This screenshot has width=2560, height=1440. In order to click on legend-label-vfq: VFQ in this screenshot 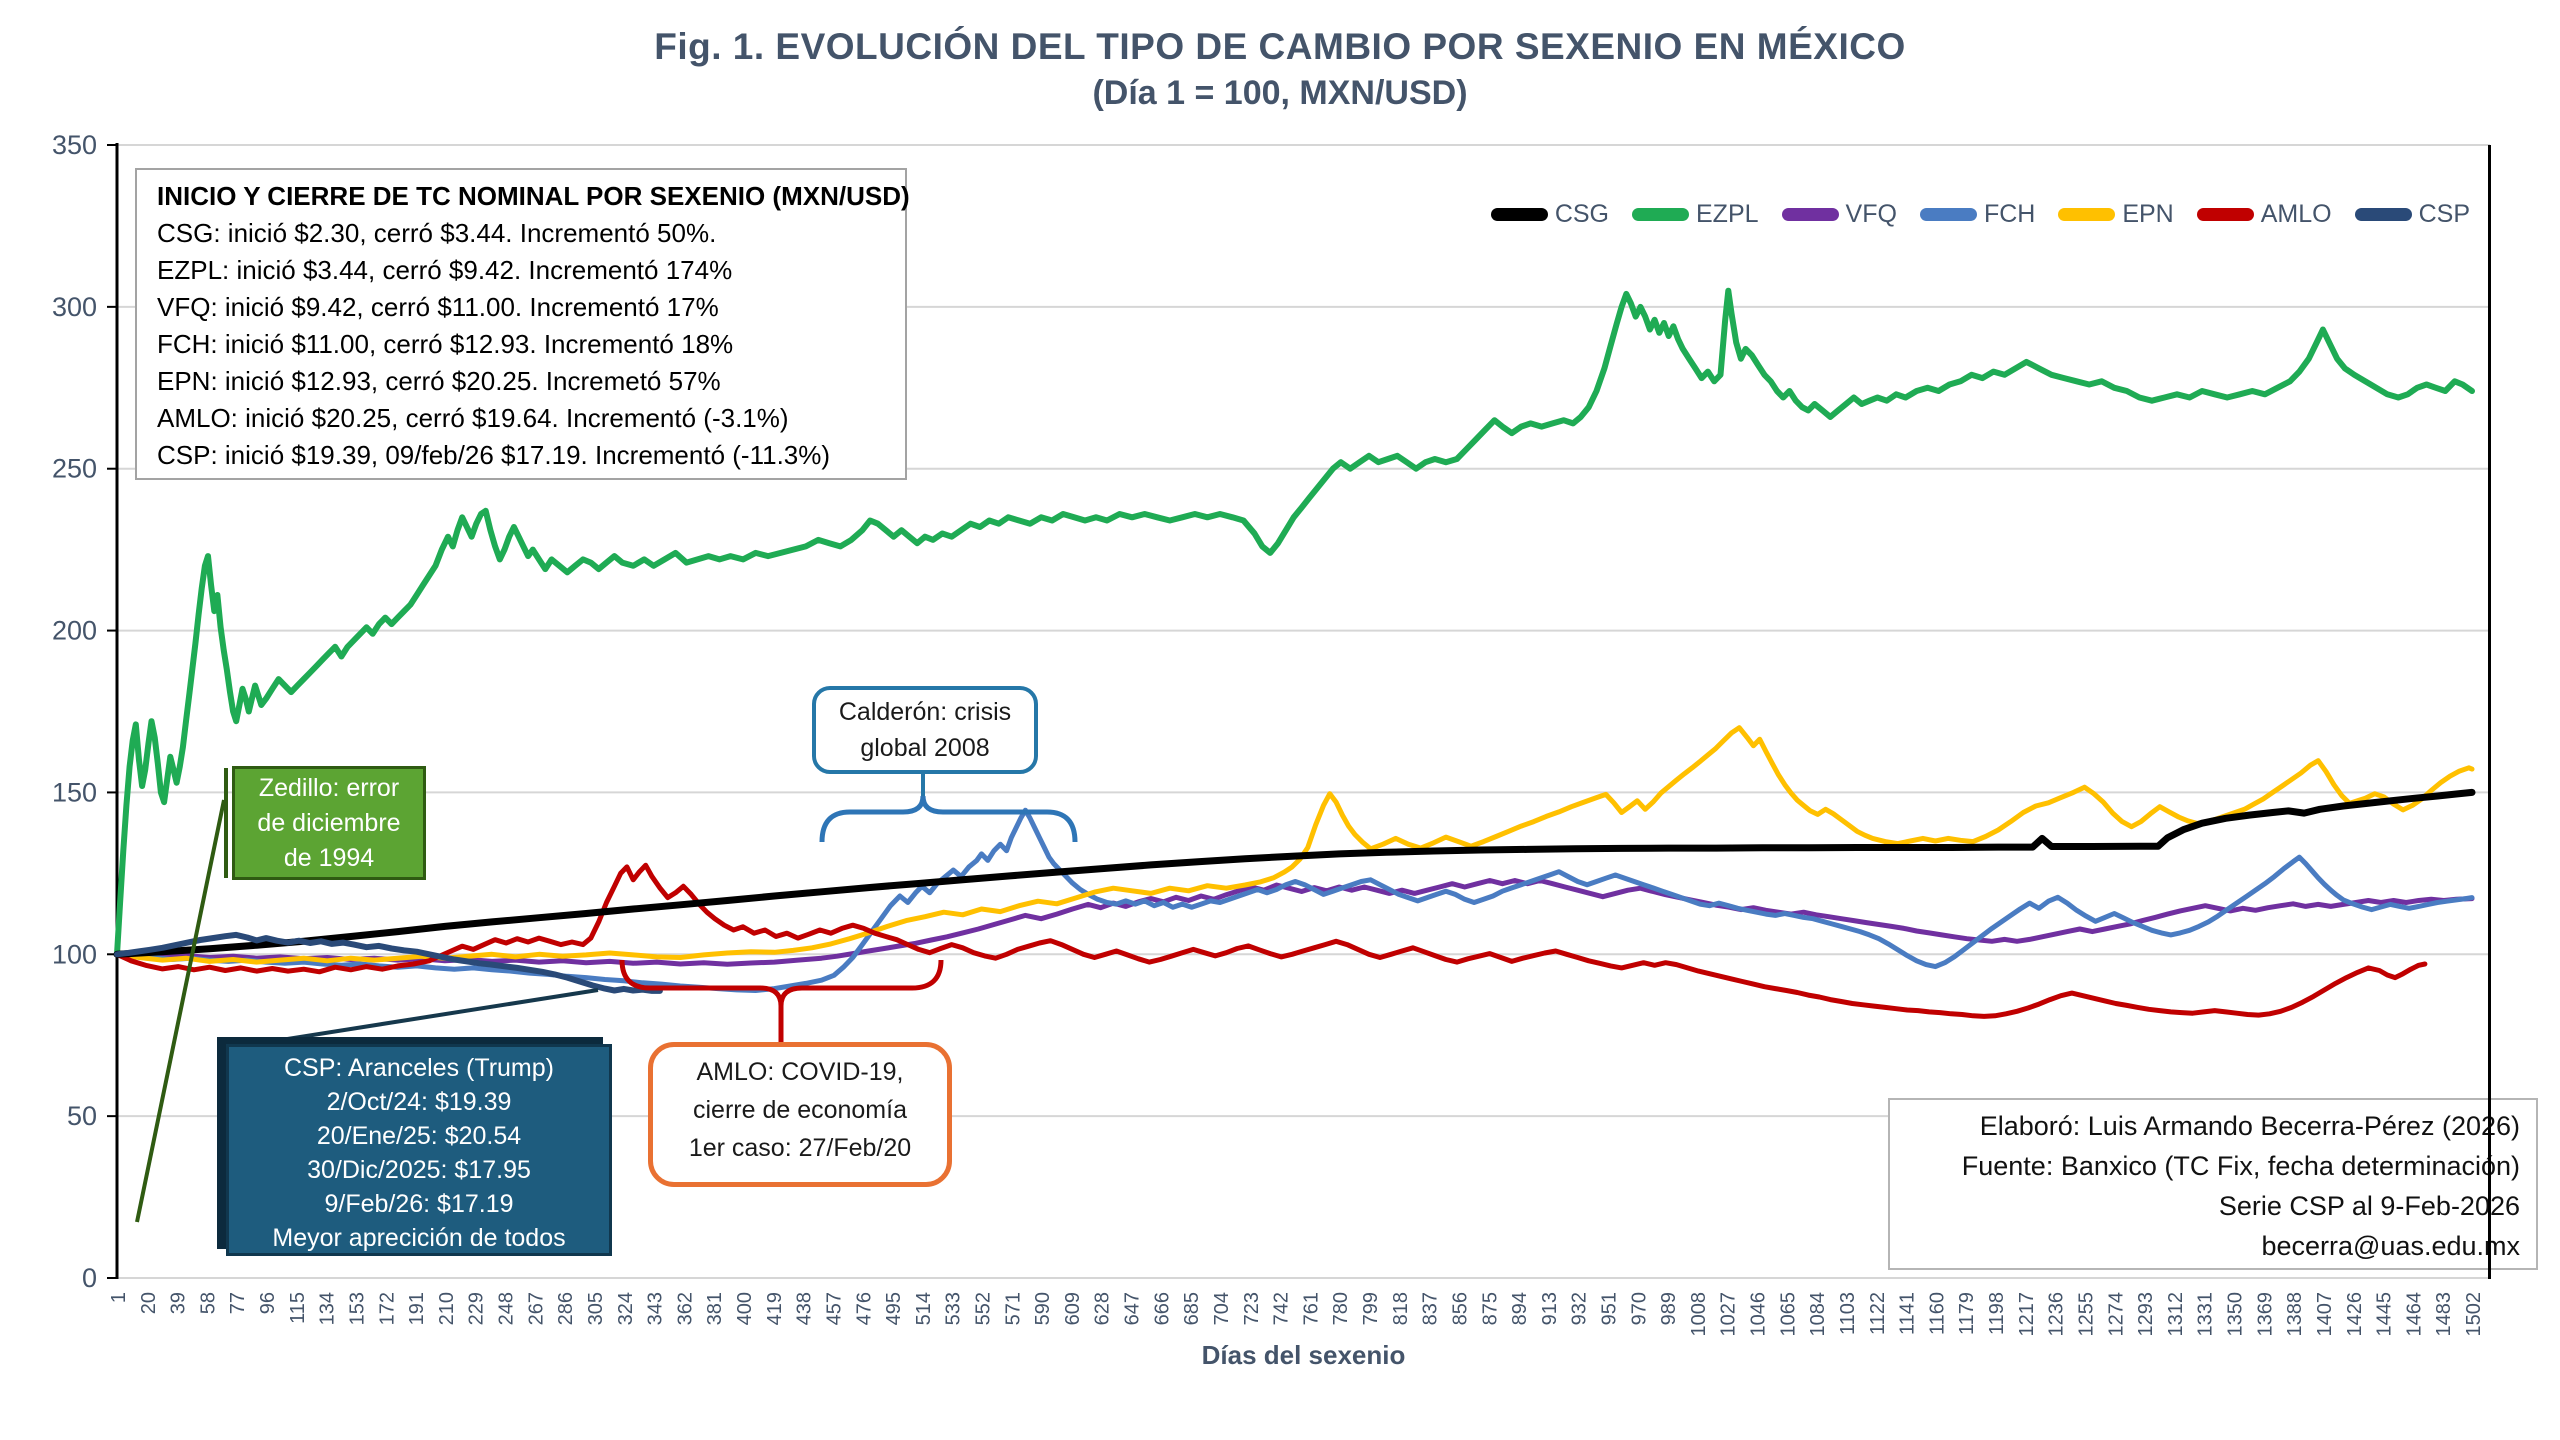, I will do `click(1871, 213)`.